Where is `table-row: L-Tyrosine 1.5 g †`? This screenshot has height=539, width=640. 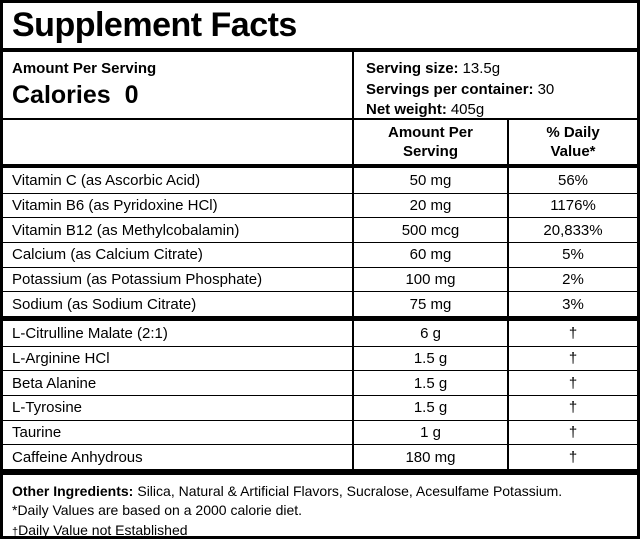 table-row: L-Tyrosine 1.5 g † is located at coordinates (320, 407).